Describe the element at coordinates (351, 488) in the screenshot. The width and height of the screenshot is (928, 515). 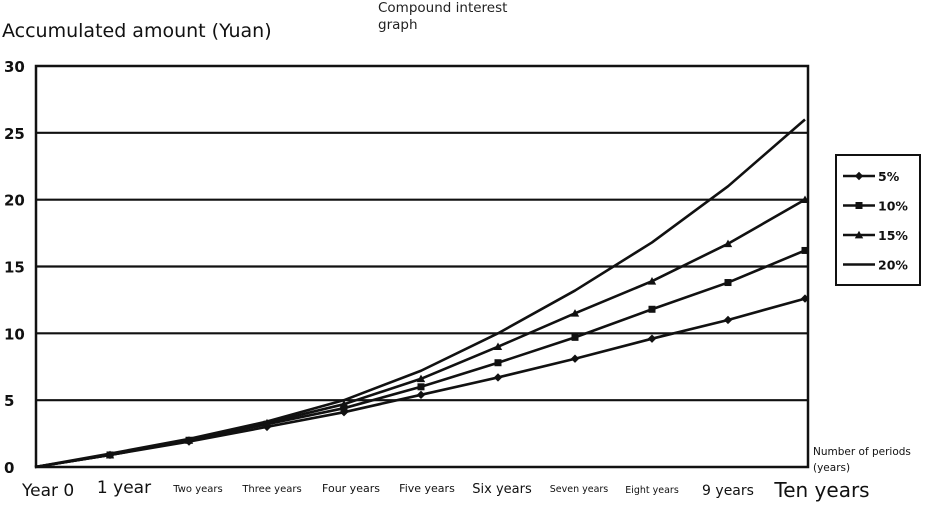
I see `x-tick-label: Four years` at that location.